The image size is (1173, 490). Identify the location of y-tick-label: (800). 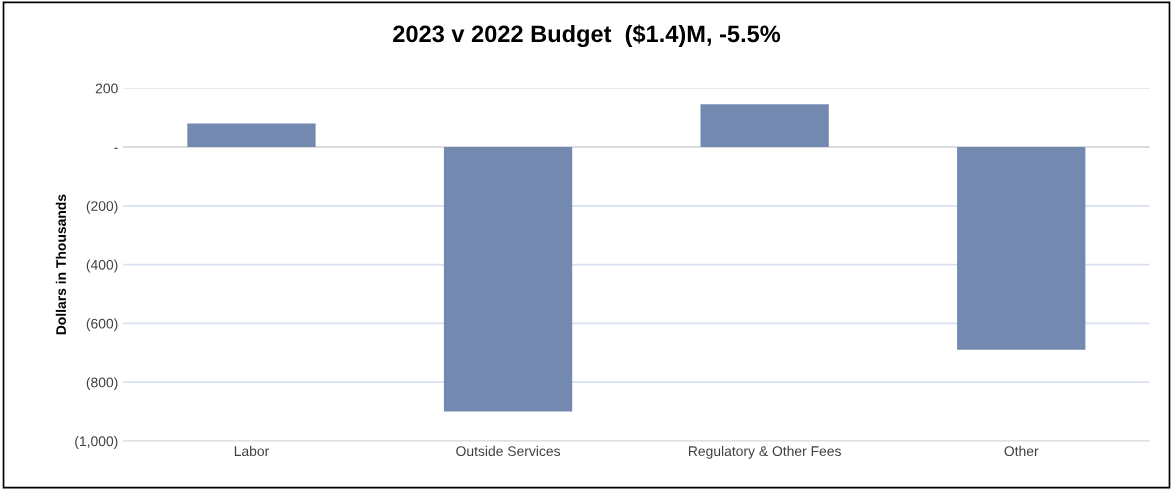
(102, 384).